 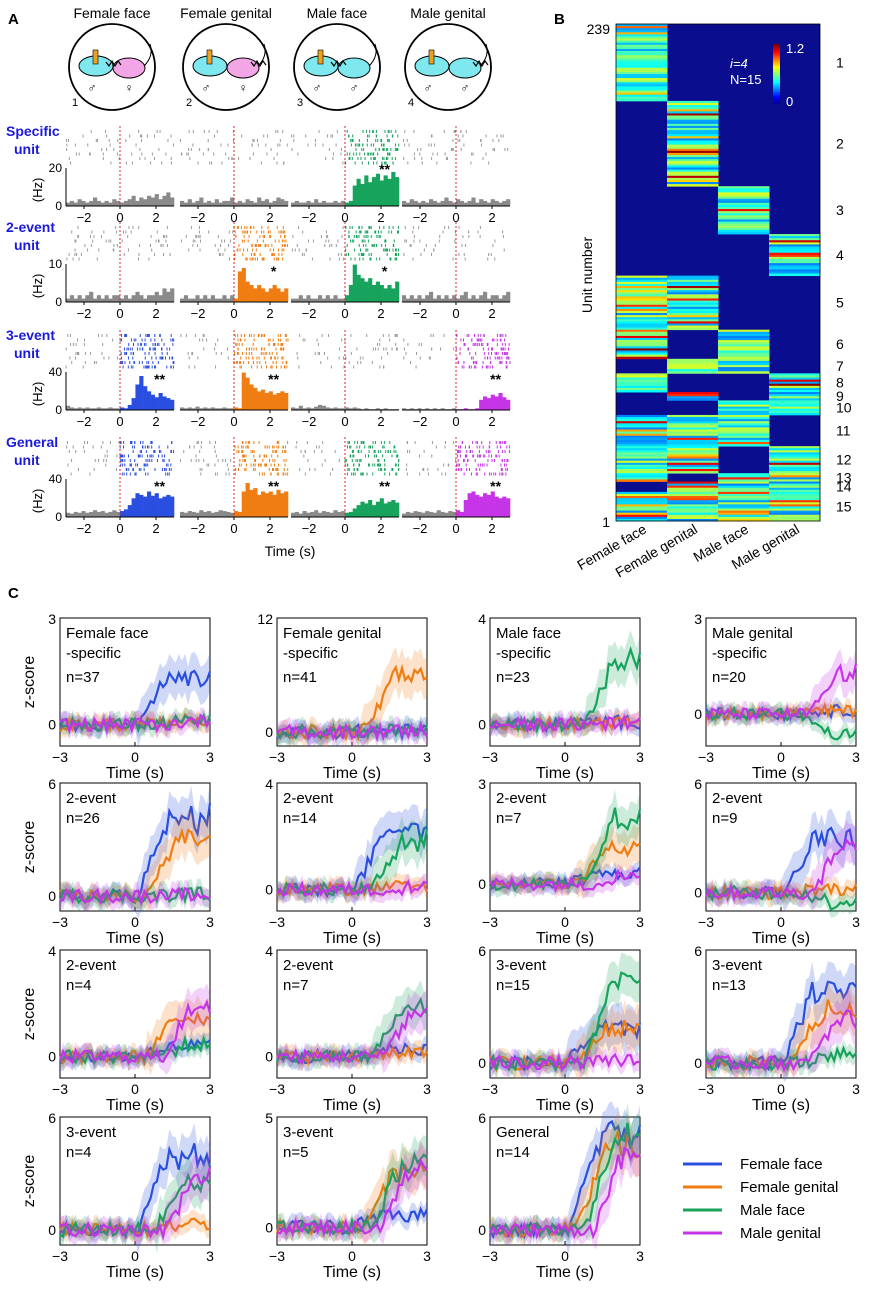 I want to click on plot-xtick-label: −3, so click(x=60, y=922).